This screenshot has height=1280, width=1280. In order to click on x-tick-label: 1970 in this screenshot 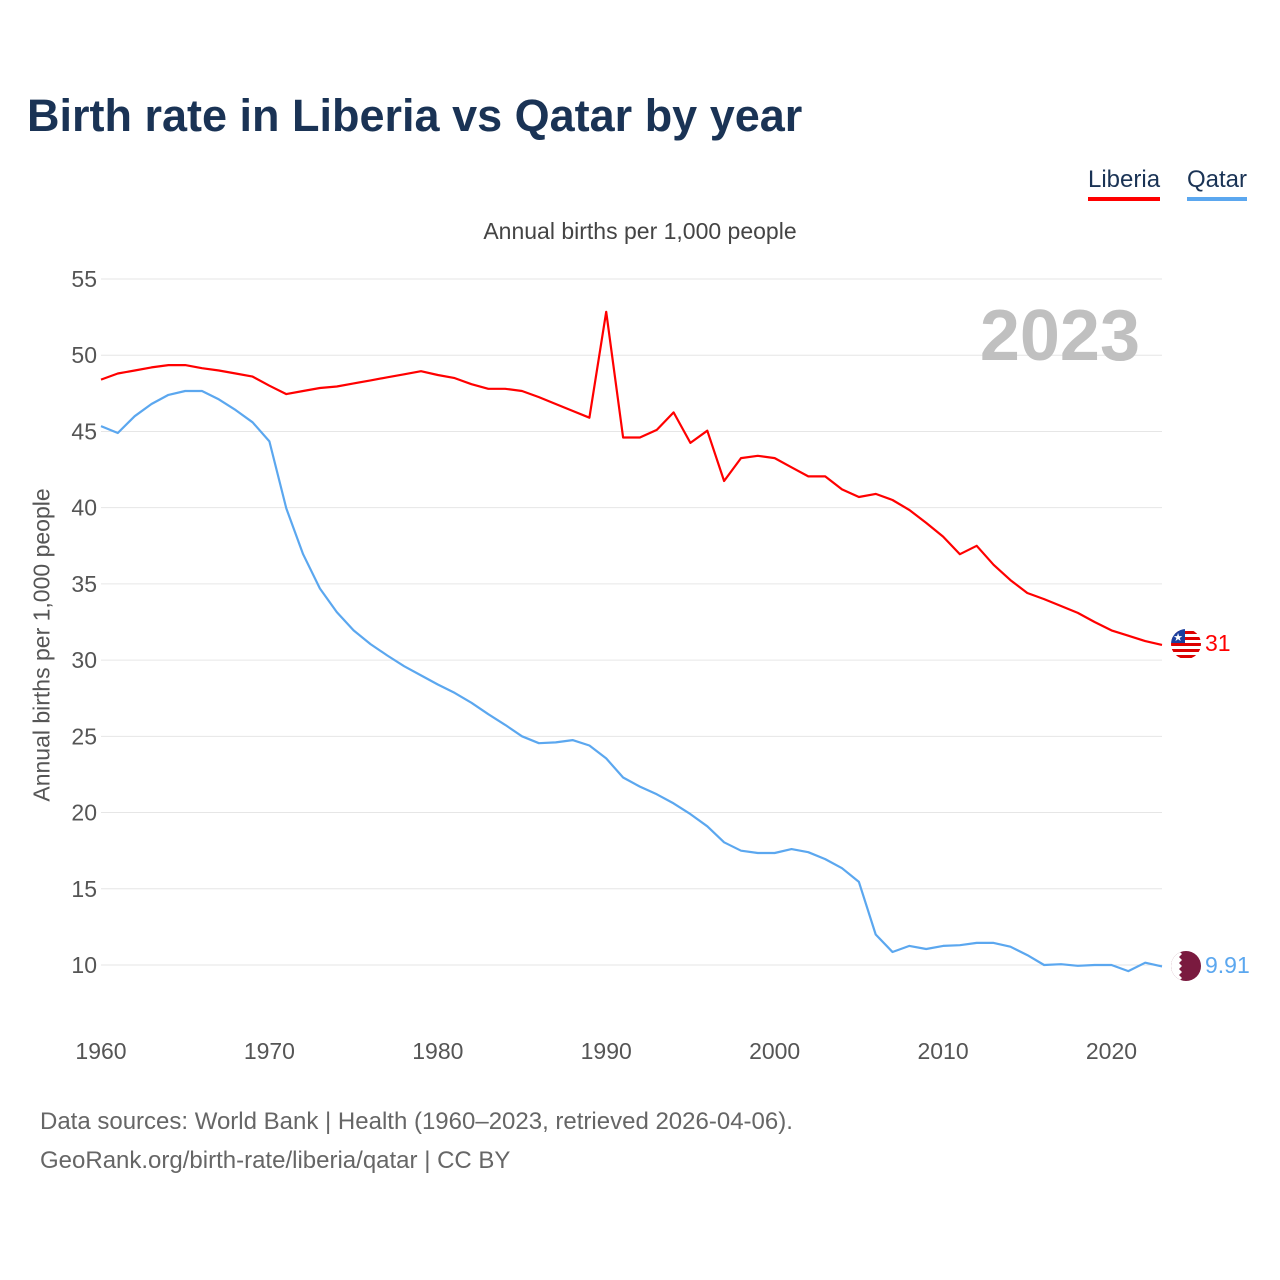, I will do `click(269, 1051)`.